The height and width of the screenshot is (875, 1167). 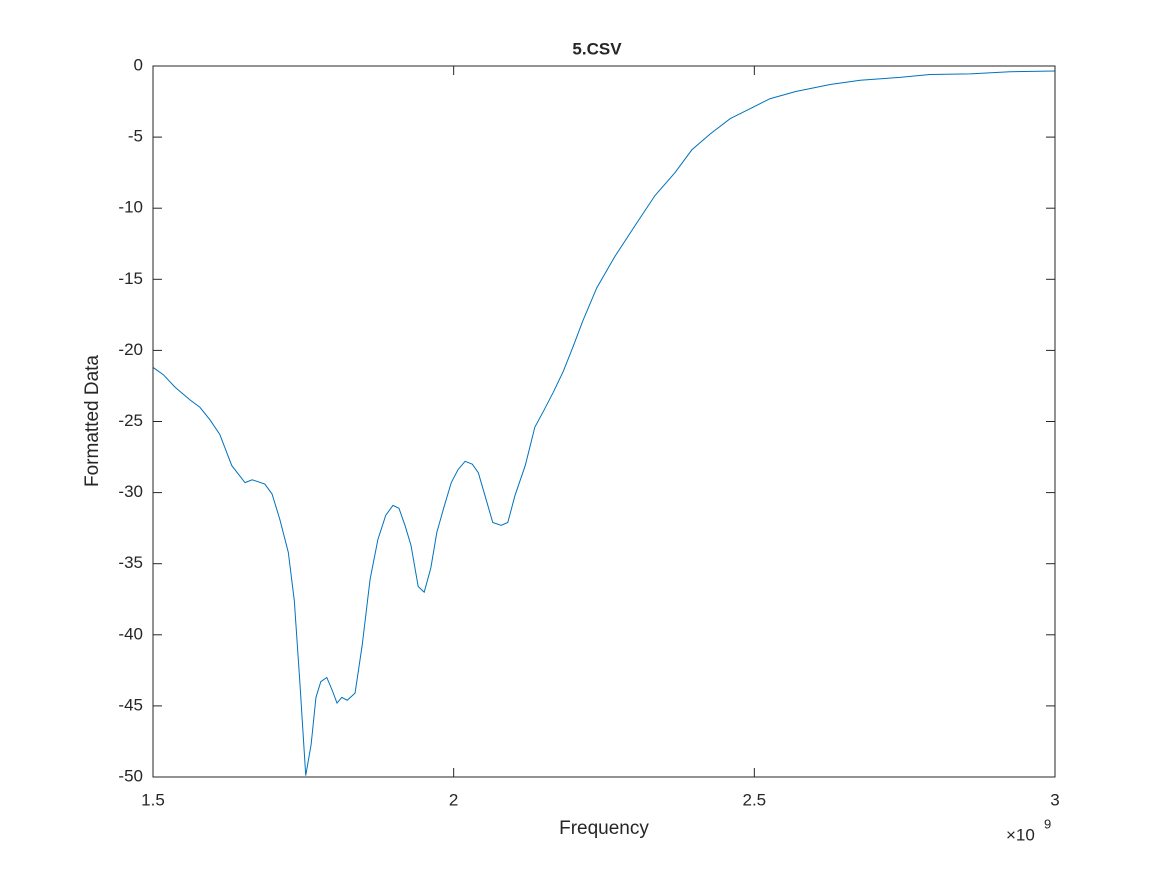 I want to click on y-tick-label: 0, so click(x=138, y=64).